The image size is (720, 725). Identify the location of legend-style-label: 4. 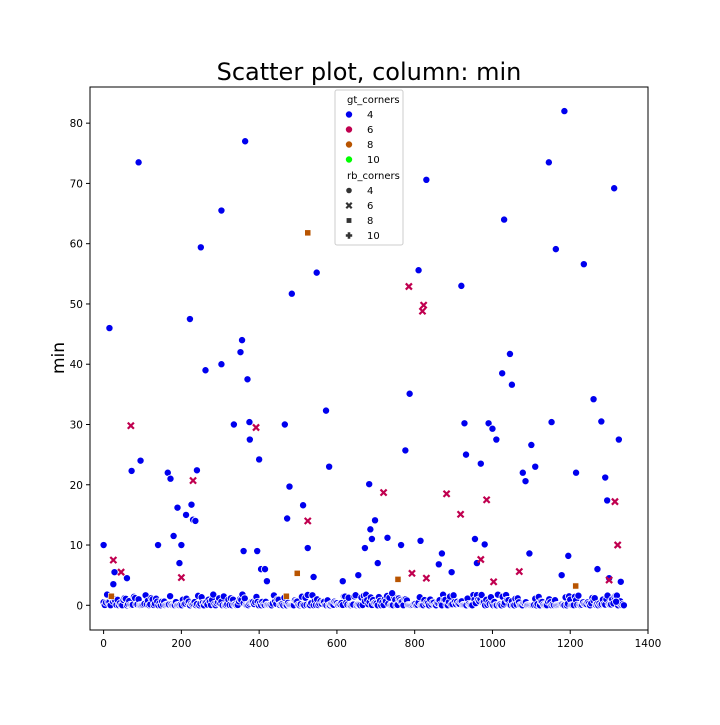
(370, 191).